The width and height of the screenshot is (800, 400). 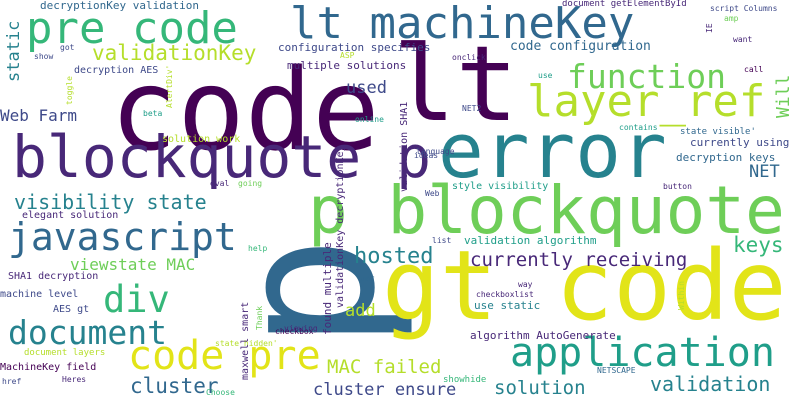 I want to click on word-ideas: ideas, so click(x=426, y=155).